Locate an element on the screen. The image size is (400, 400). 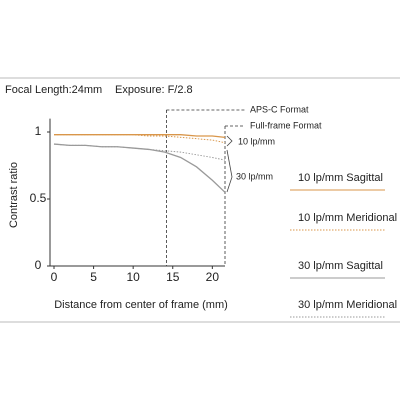
x-tick-label: 15 is located at coordinates (173, 277).